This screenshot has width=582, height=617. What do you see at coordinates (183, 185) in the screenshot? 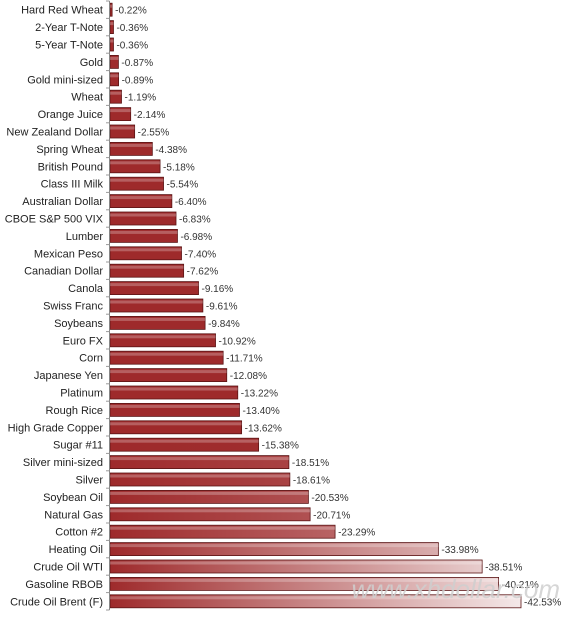
I see `value-label: -5.54%` at bounding box center [183, 185].